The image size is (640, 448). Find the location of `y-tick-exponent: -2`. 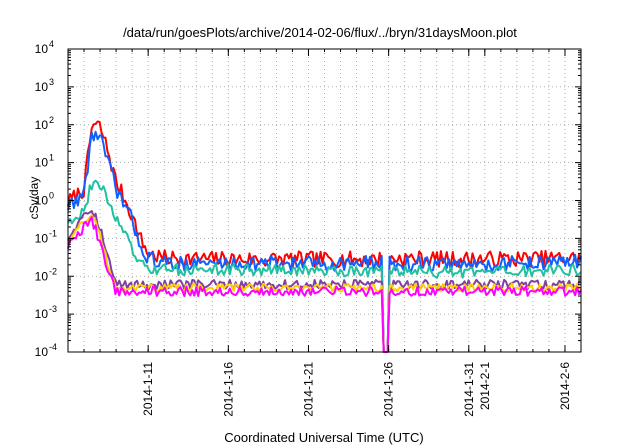

y-tick-exponent: -2 is located at coordinates (53, 271).